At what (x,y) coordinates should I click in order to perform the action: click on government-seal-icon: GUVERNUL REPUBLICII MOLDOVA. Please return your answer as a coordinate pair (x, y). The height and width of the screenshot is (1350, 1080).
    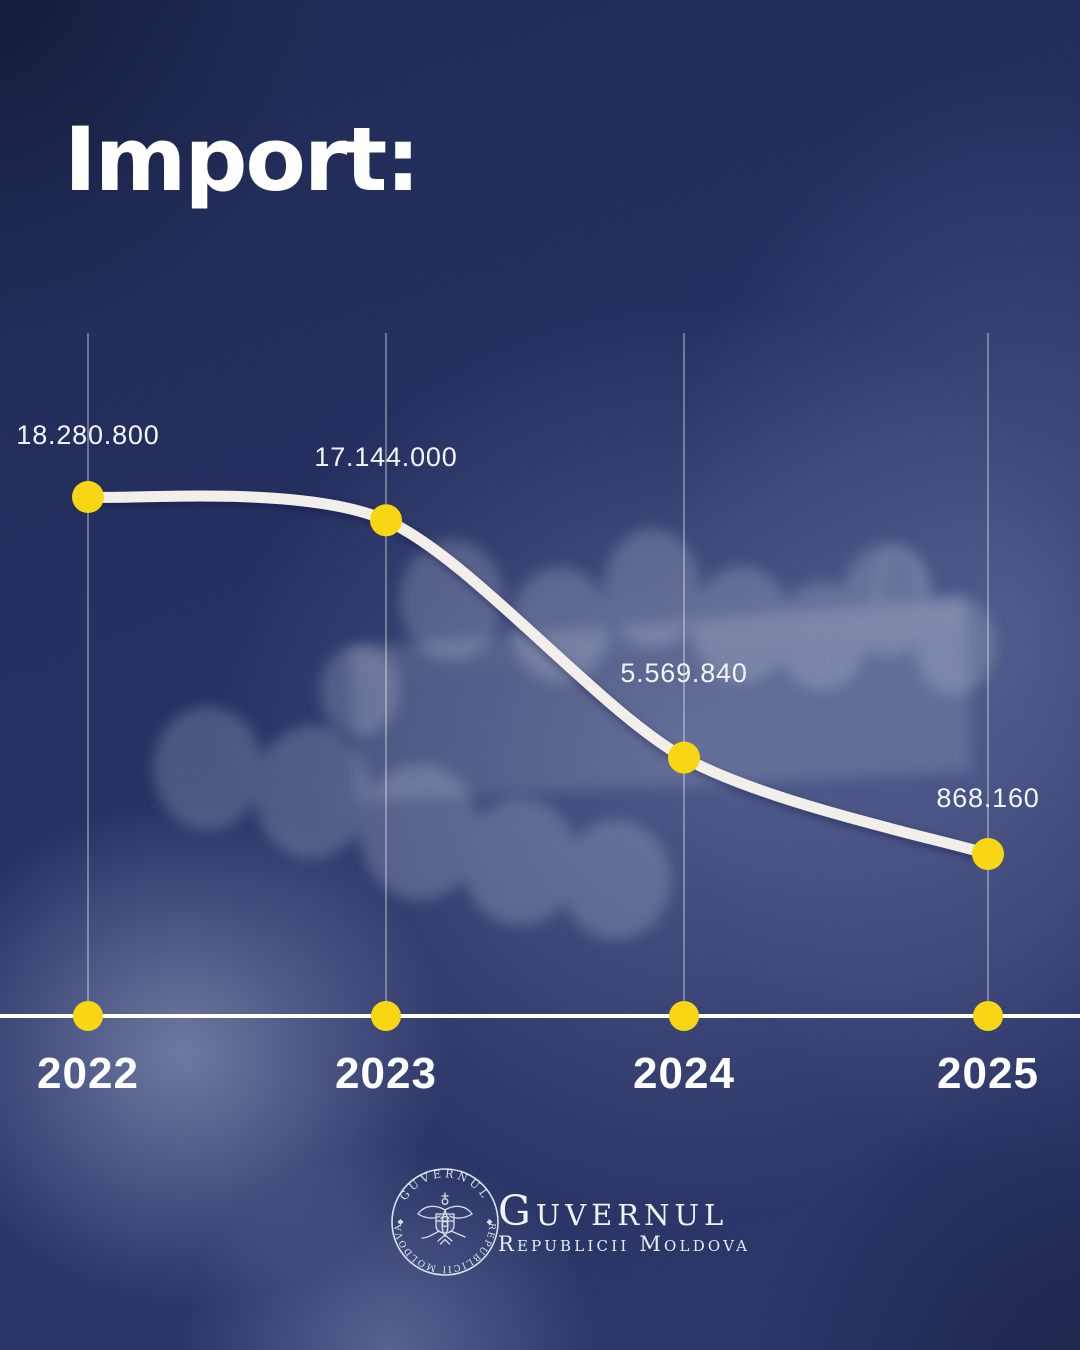
    Looking at the image, I should click on (445, 1221).